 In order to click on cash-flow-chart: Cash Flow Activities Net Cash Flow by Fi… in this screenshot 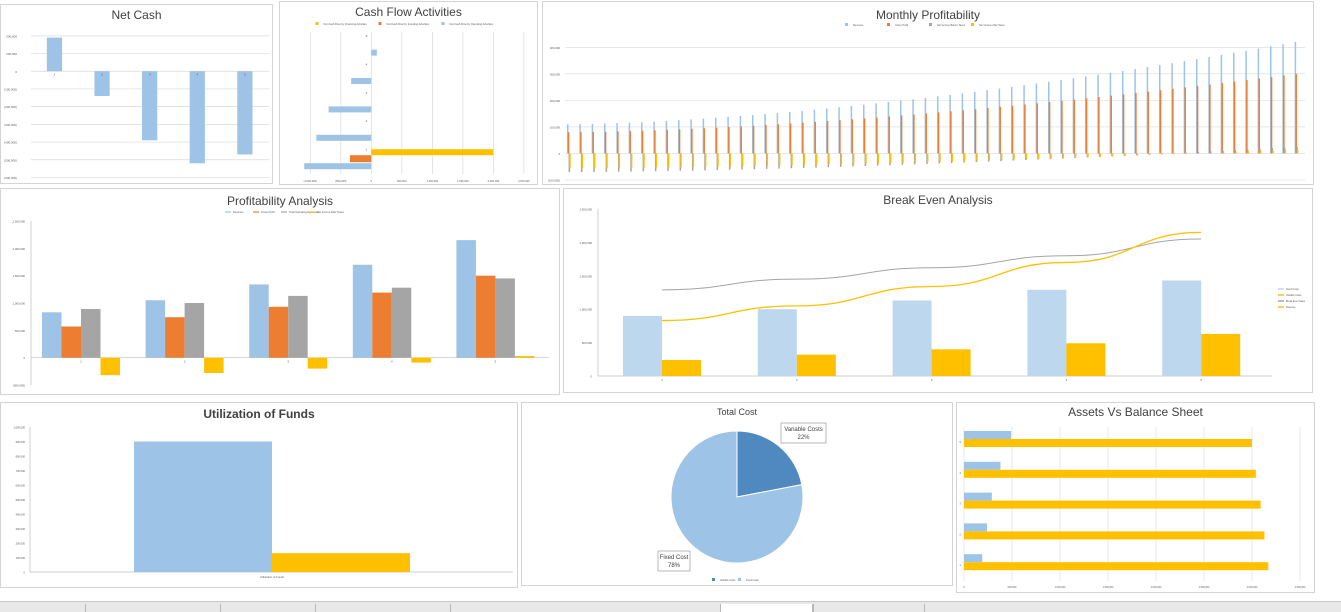, I will do `click(408, 93)`.